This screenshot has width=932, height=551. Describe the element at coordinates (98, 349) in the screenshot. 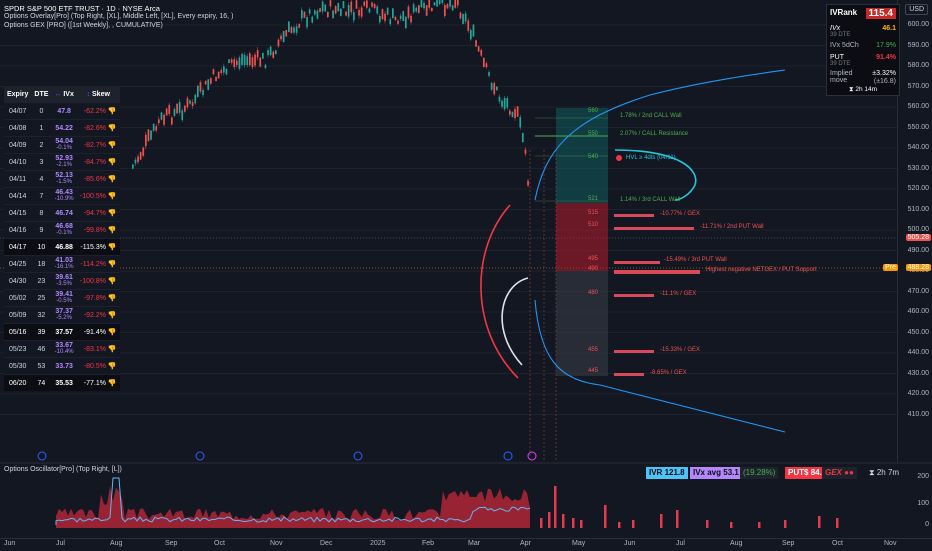

I see `expiry-skew: -83.1% 👎` at that location.